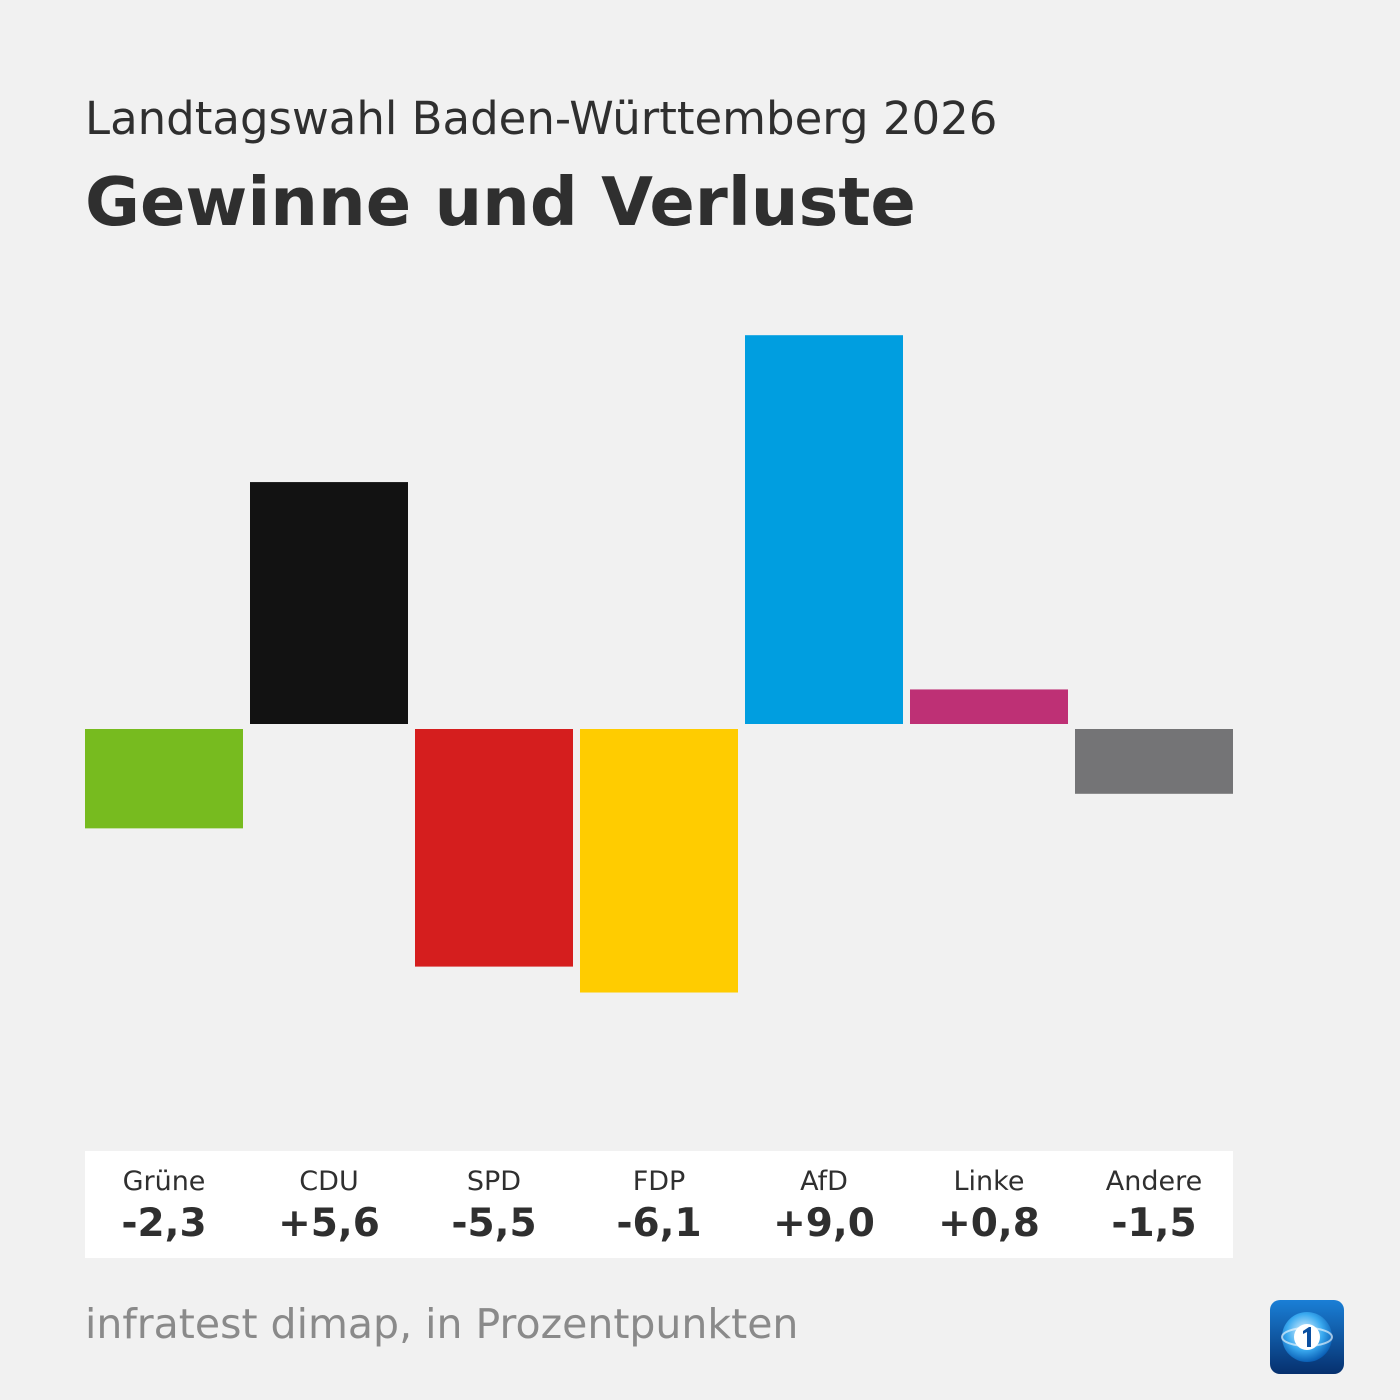 This screenshot has height=1400, width=1400. Describe the element at coordinates (494, 848) in the screenshot. I see `bar-spd` at that location.